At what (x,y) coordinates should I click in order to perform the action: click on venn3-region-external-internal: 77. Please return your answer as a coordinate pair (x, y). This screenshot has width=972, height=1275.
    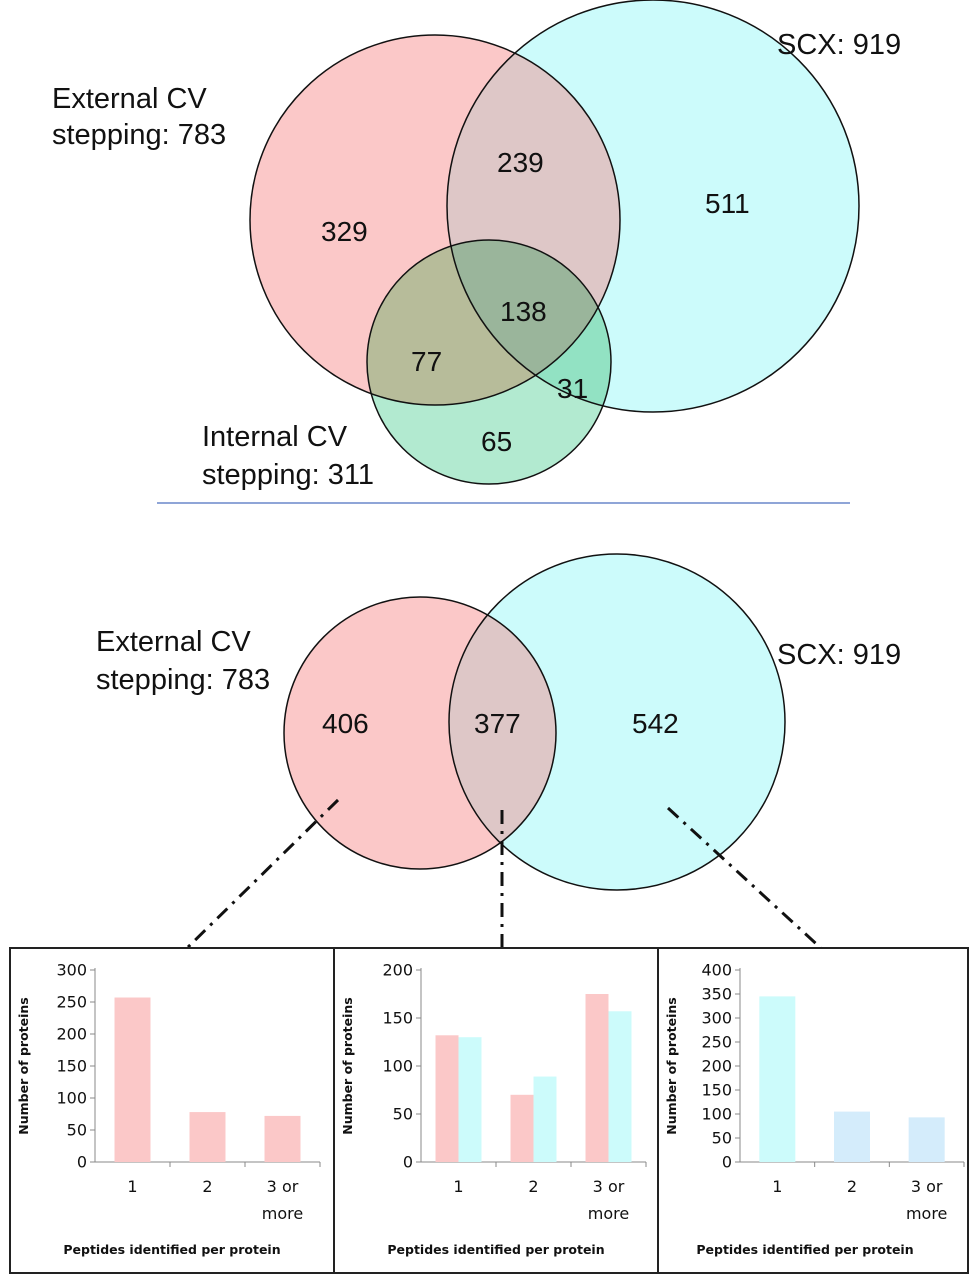
    Looking at the image, I should click on (426, 361).